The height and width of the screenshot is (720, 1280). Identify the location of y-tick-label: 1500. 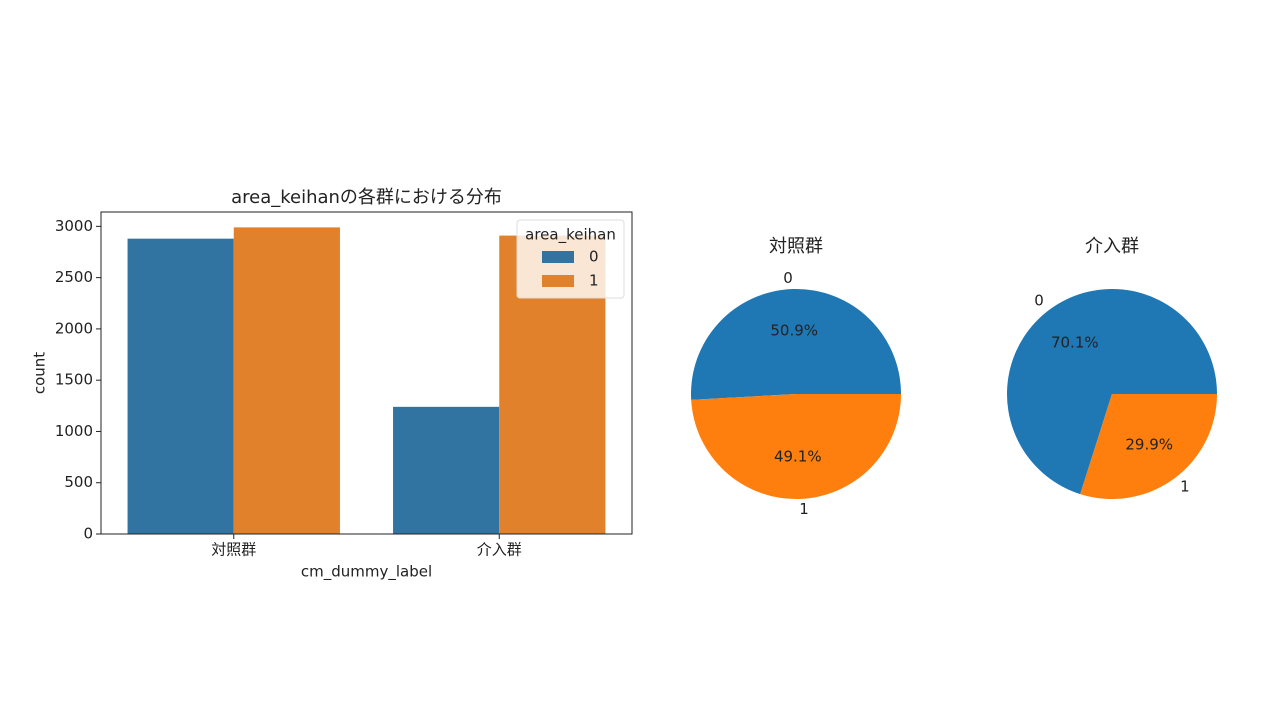
(74, 380).